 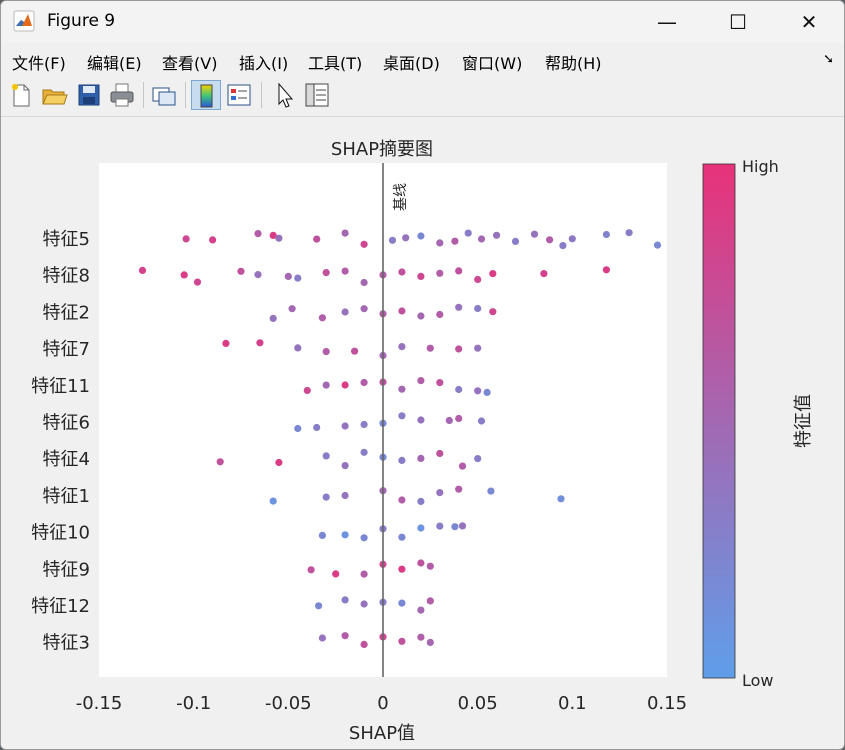 I want to click on window-title: Figure 9, so click(x=81, y=21).